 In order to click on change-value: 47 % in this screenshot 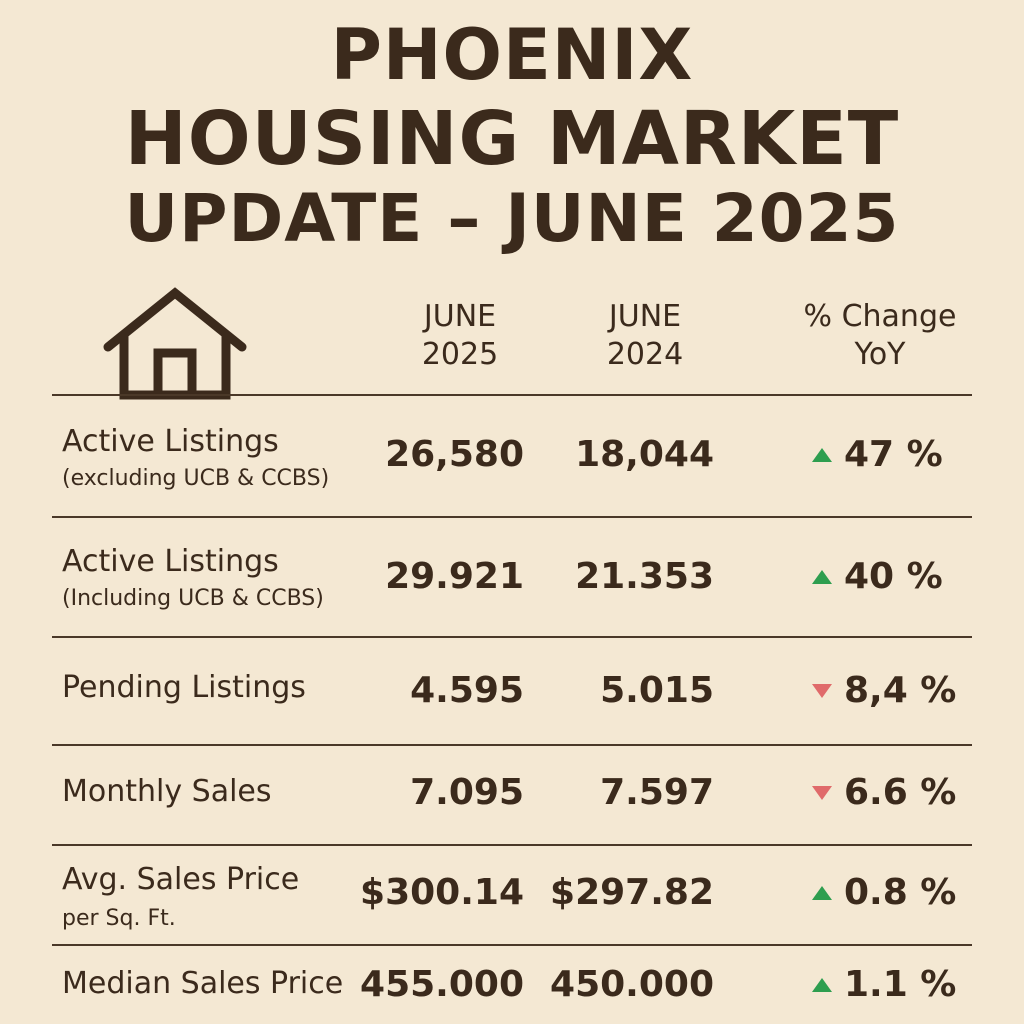, I will do `click(893, 454)`.